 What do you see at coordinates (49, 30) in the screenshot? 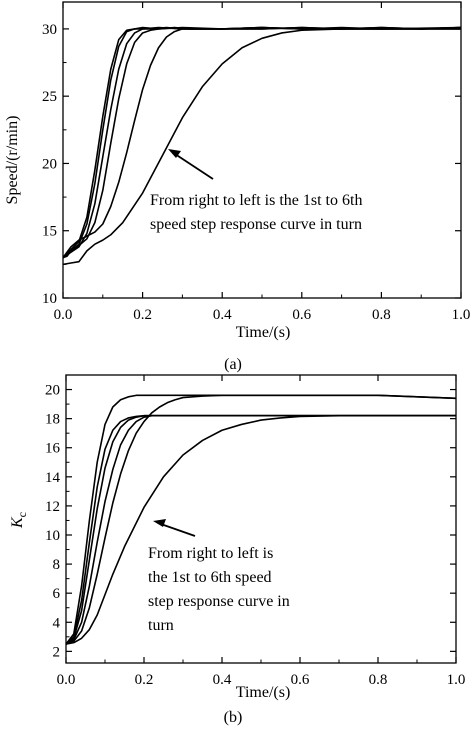
I see `chart-a-y-tick-label: 30` at bounding box center [49, 30].